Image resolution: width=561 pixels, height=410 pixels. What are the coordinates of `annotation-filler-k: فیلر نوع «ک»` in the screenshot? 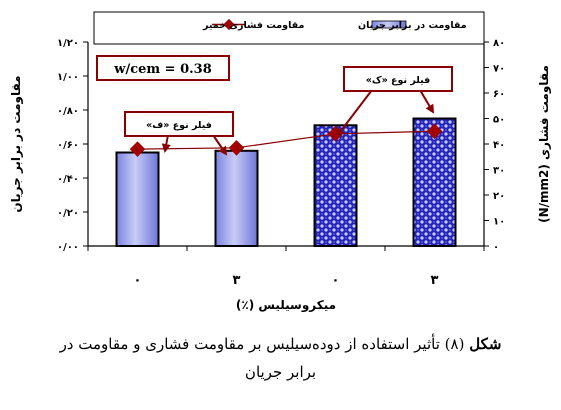 It's located at (394, 102).